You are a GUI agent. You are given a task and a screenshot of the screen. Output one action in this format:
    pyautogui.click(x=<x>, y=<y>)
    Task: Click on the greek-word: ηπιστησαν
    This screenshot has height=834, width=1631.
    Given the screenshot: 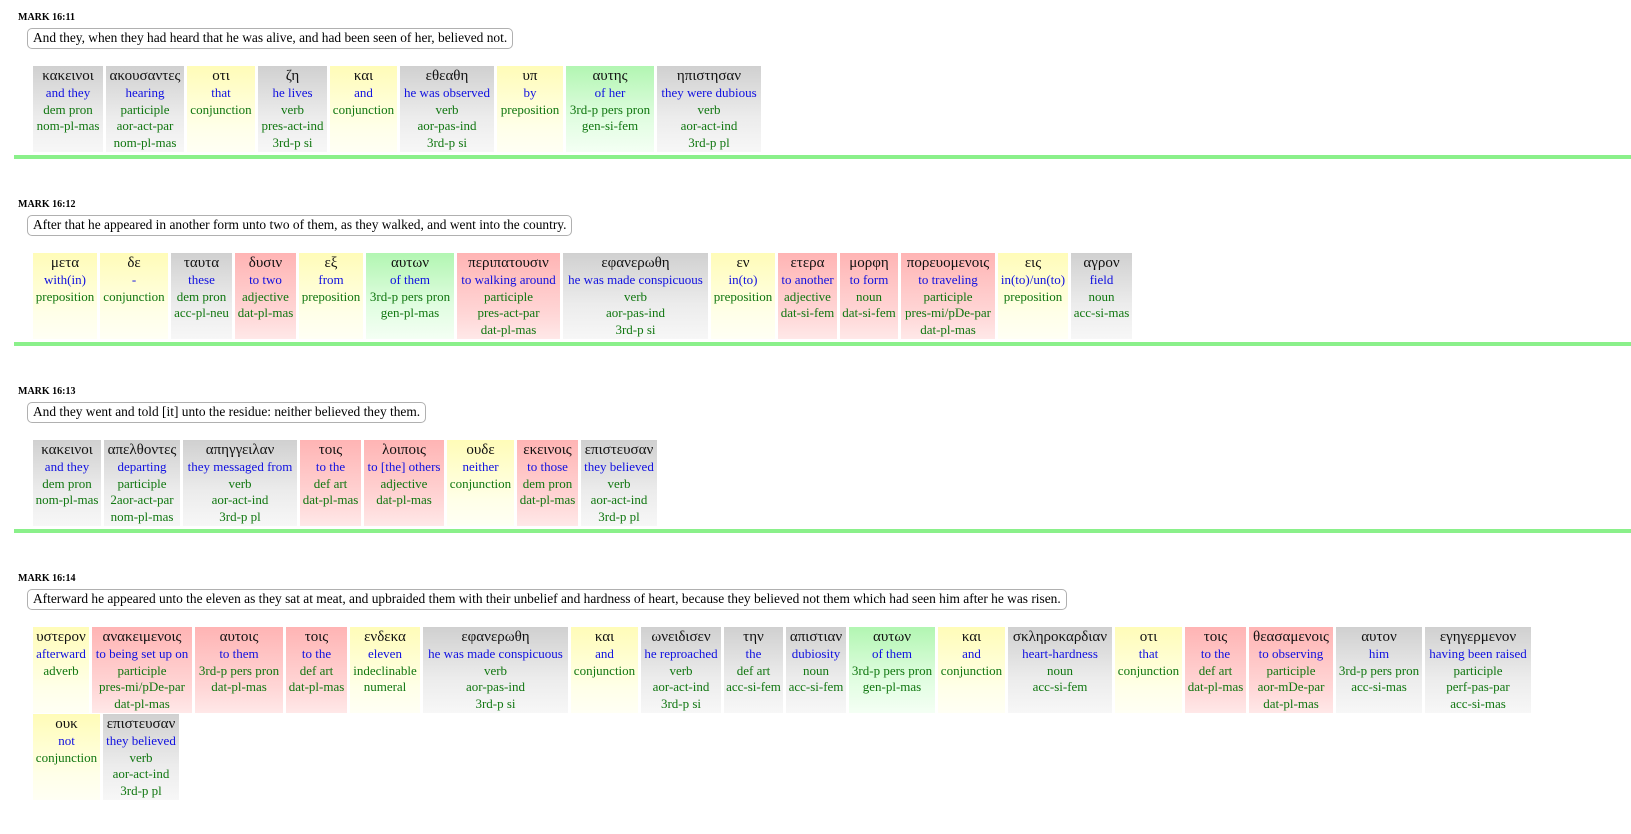 What is the action you would take?
    pyautogui.click(x=709, y=76)
    